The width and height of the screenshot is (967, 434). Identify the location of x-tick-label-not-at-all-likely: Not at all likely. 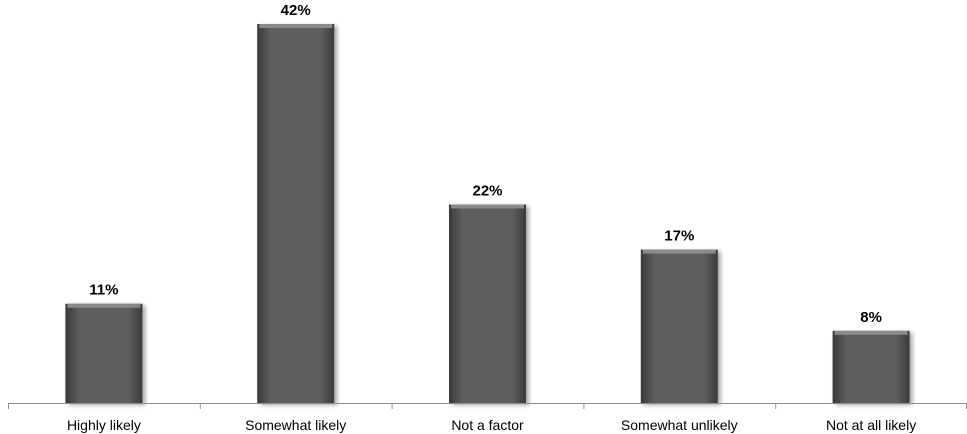
(871, 425).